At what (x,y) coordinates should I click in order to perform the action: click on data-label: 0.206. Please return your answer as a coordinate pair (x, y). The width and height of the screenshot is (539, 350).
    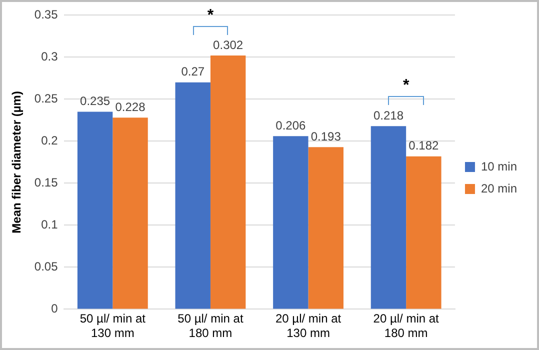
    Looking at the image, I should click on (291, 125).